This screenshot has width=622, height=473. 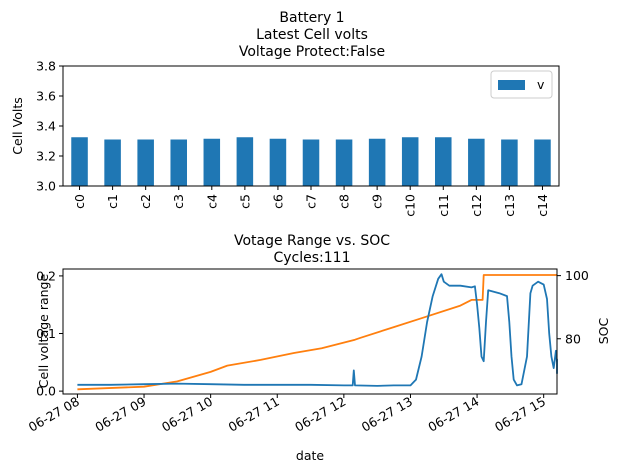 What do you see at coordinates (377, 201) in the screenshot?
I see `bar-x-tick-label: c9` at bounding box center [377, 201].